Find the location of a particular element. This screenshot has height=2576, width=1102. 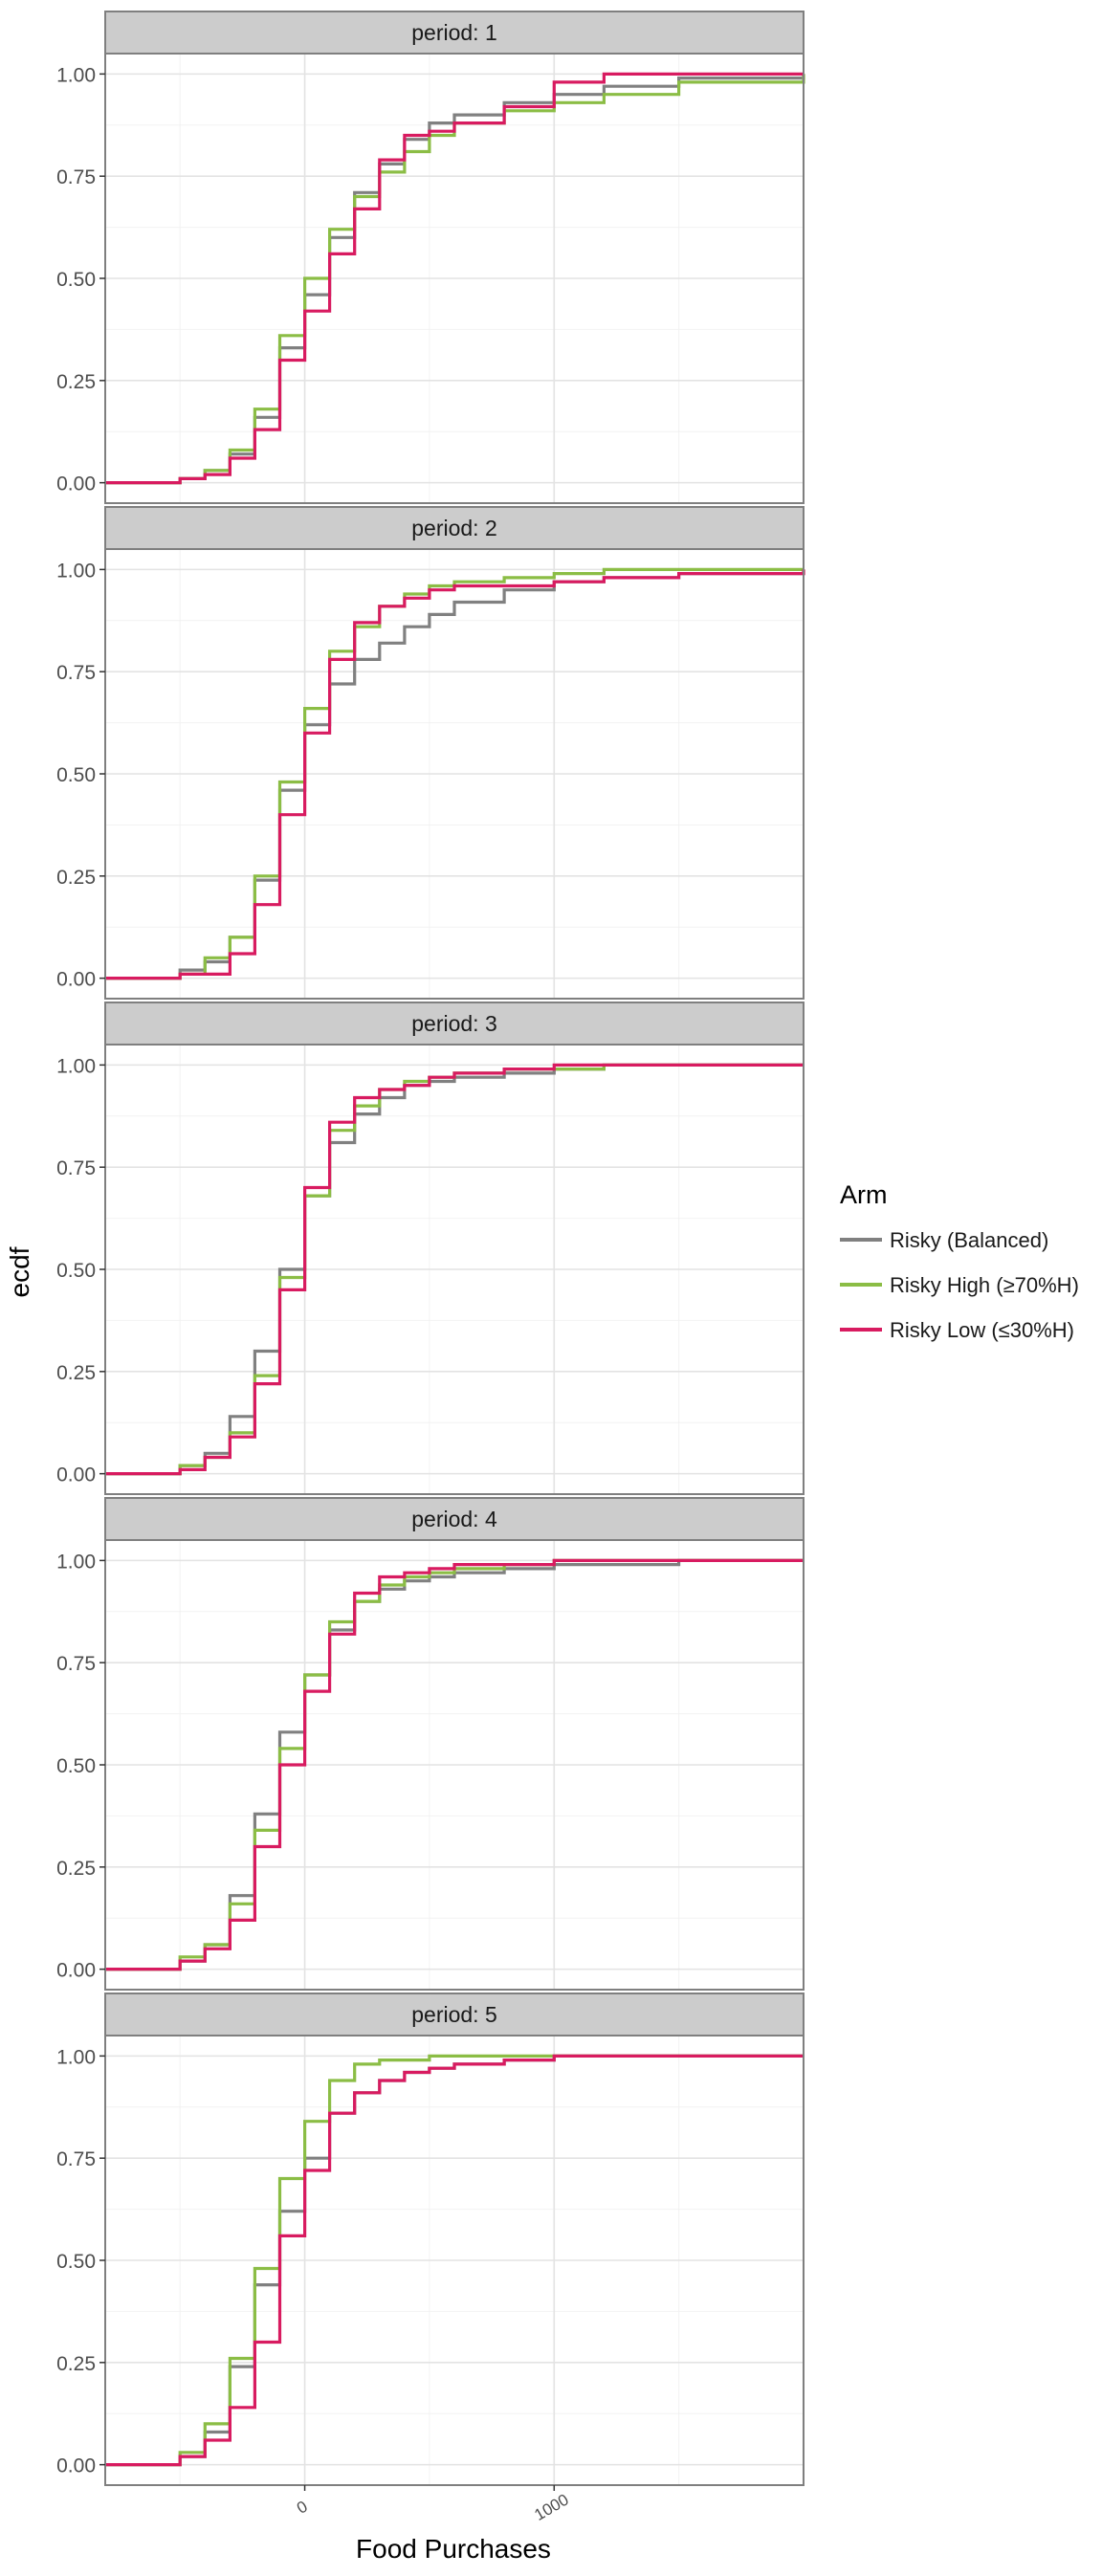

facet-strip-label: period: 3 is located at coordinates (454, 1023).